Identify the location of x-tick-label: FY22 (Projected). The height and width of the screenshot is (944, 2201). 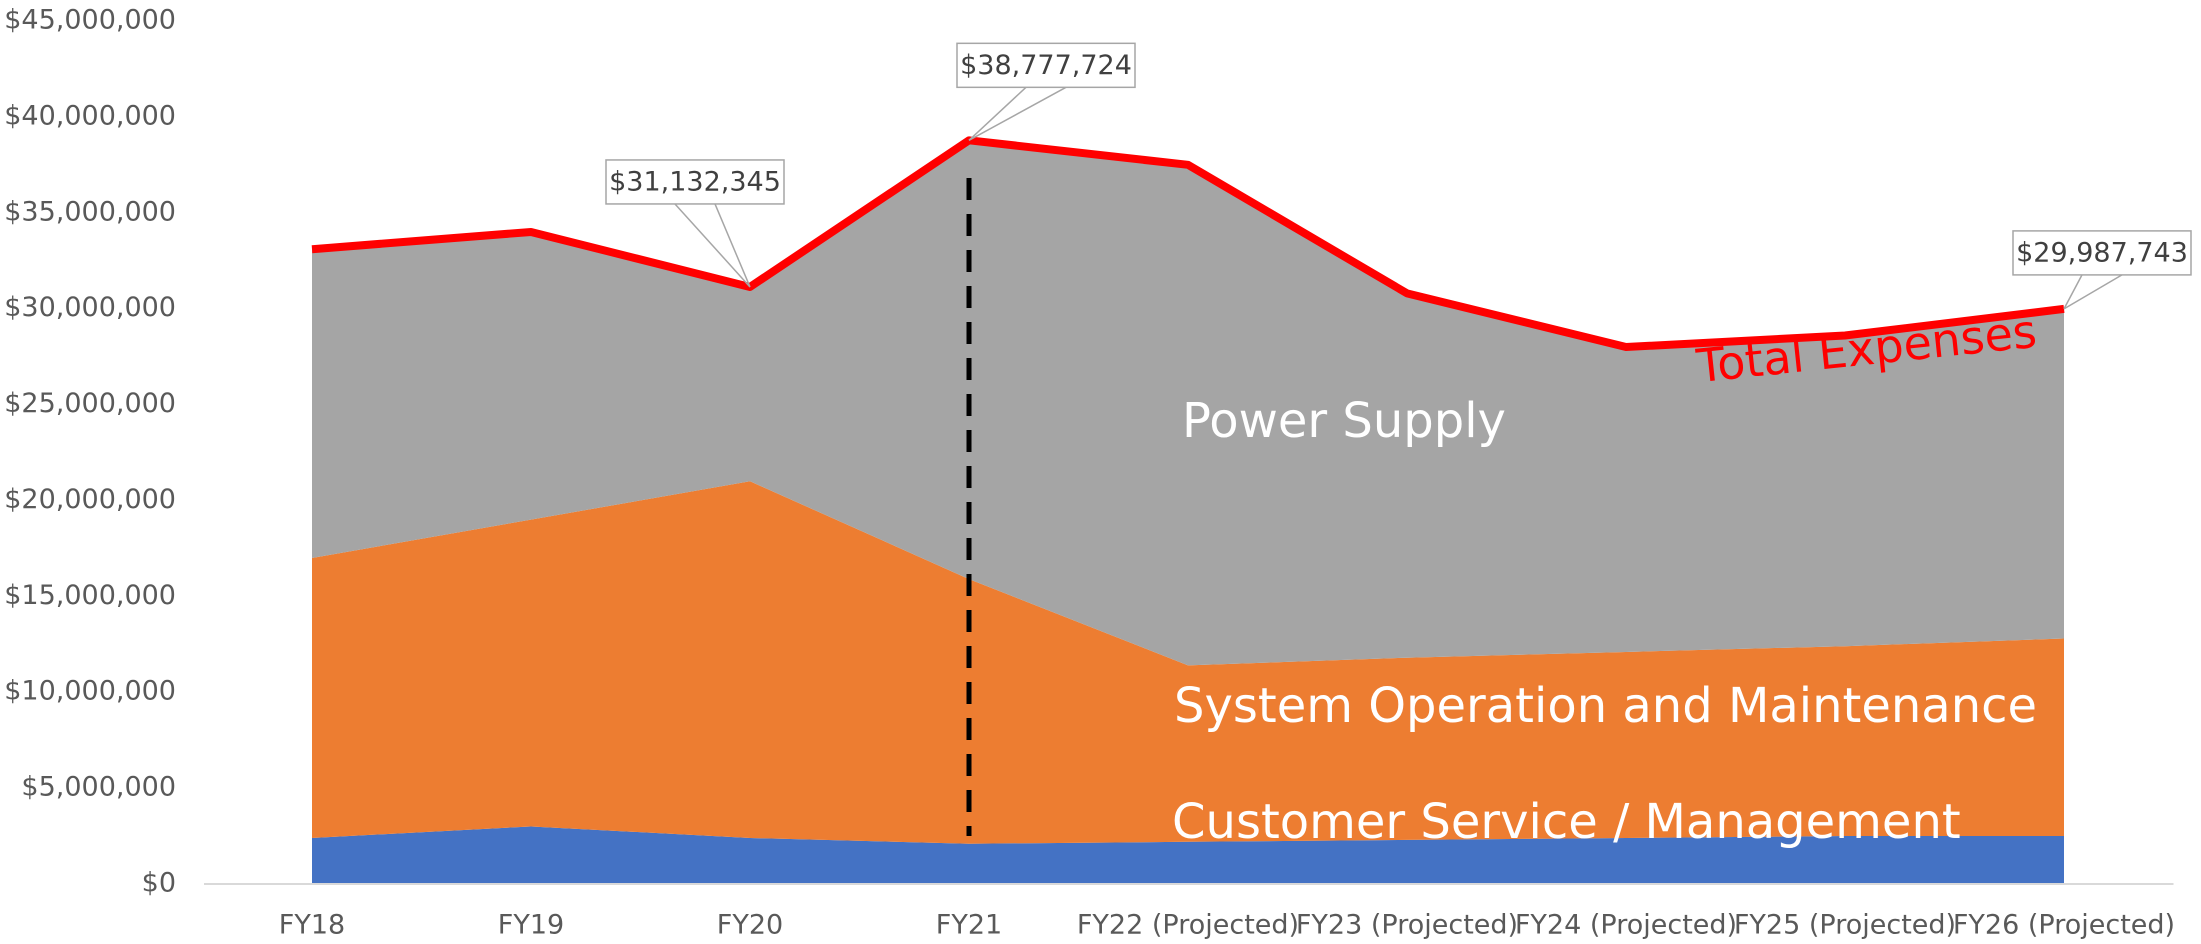
(1188, 925).